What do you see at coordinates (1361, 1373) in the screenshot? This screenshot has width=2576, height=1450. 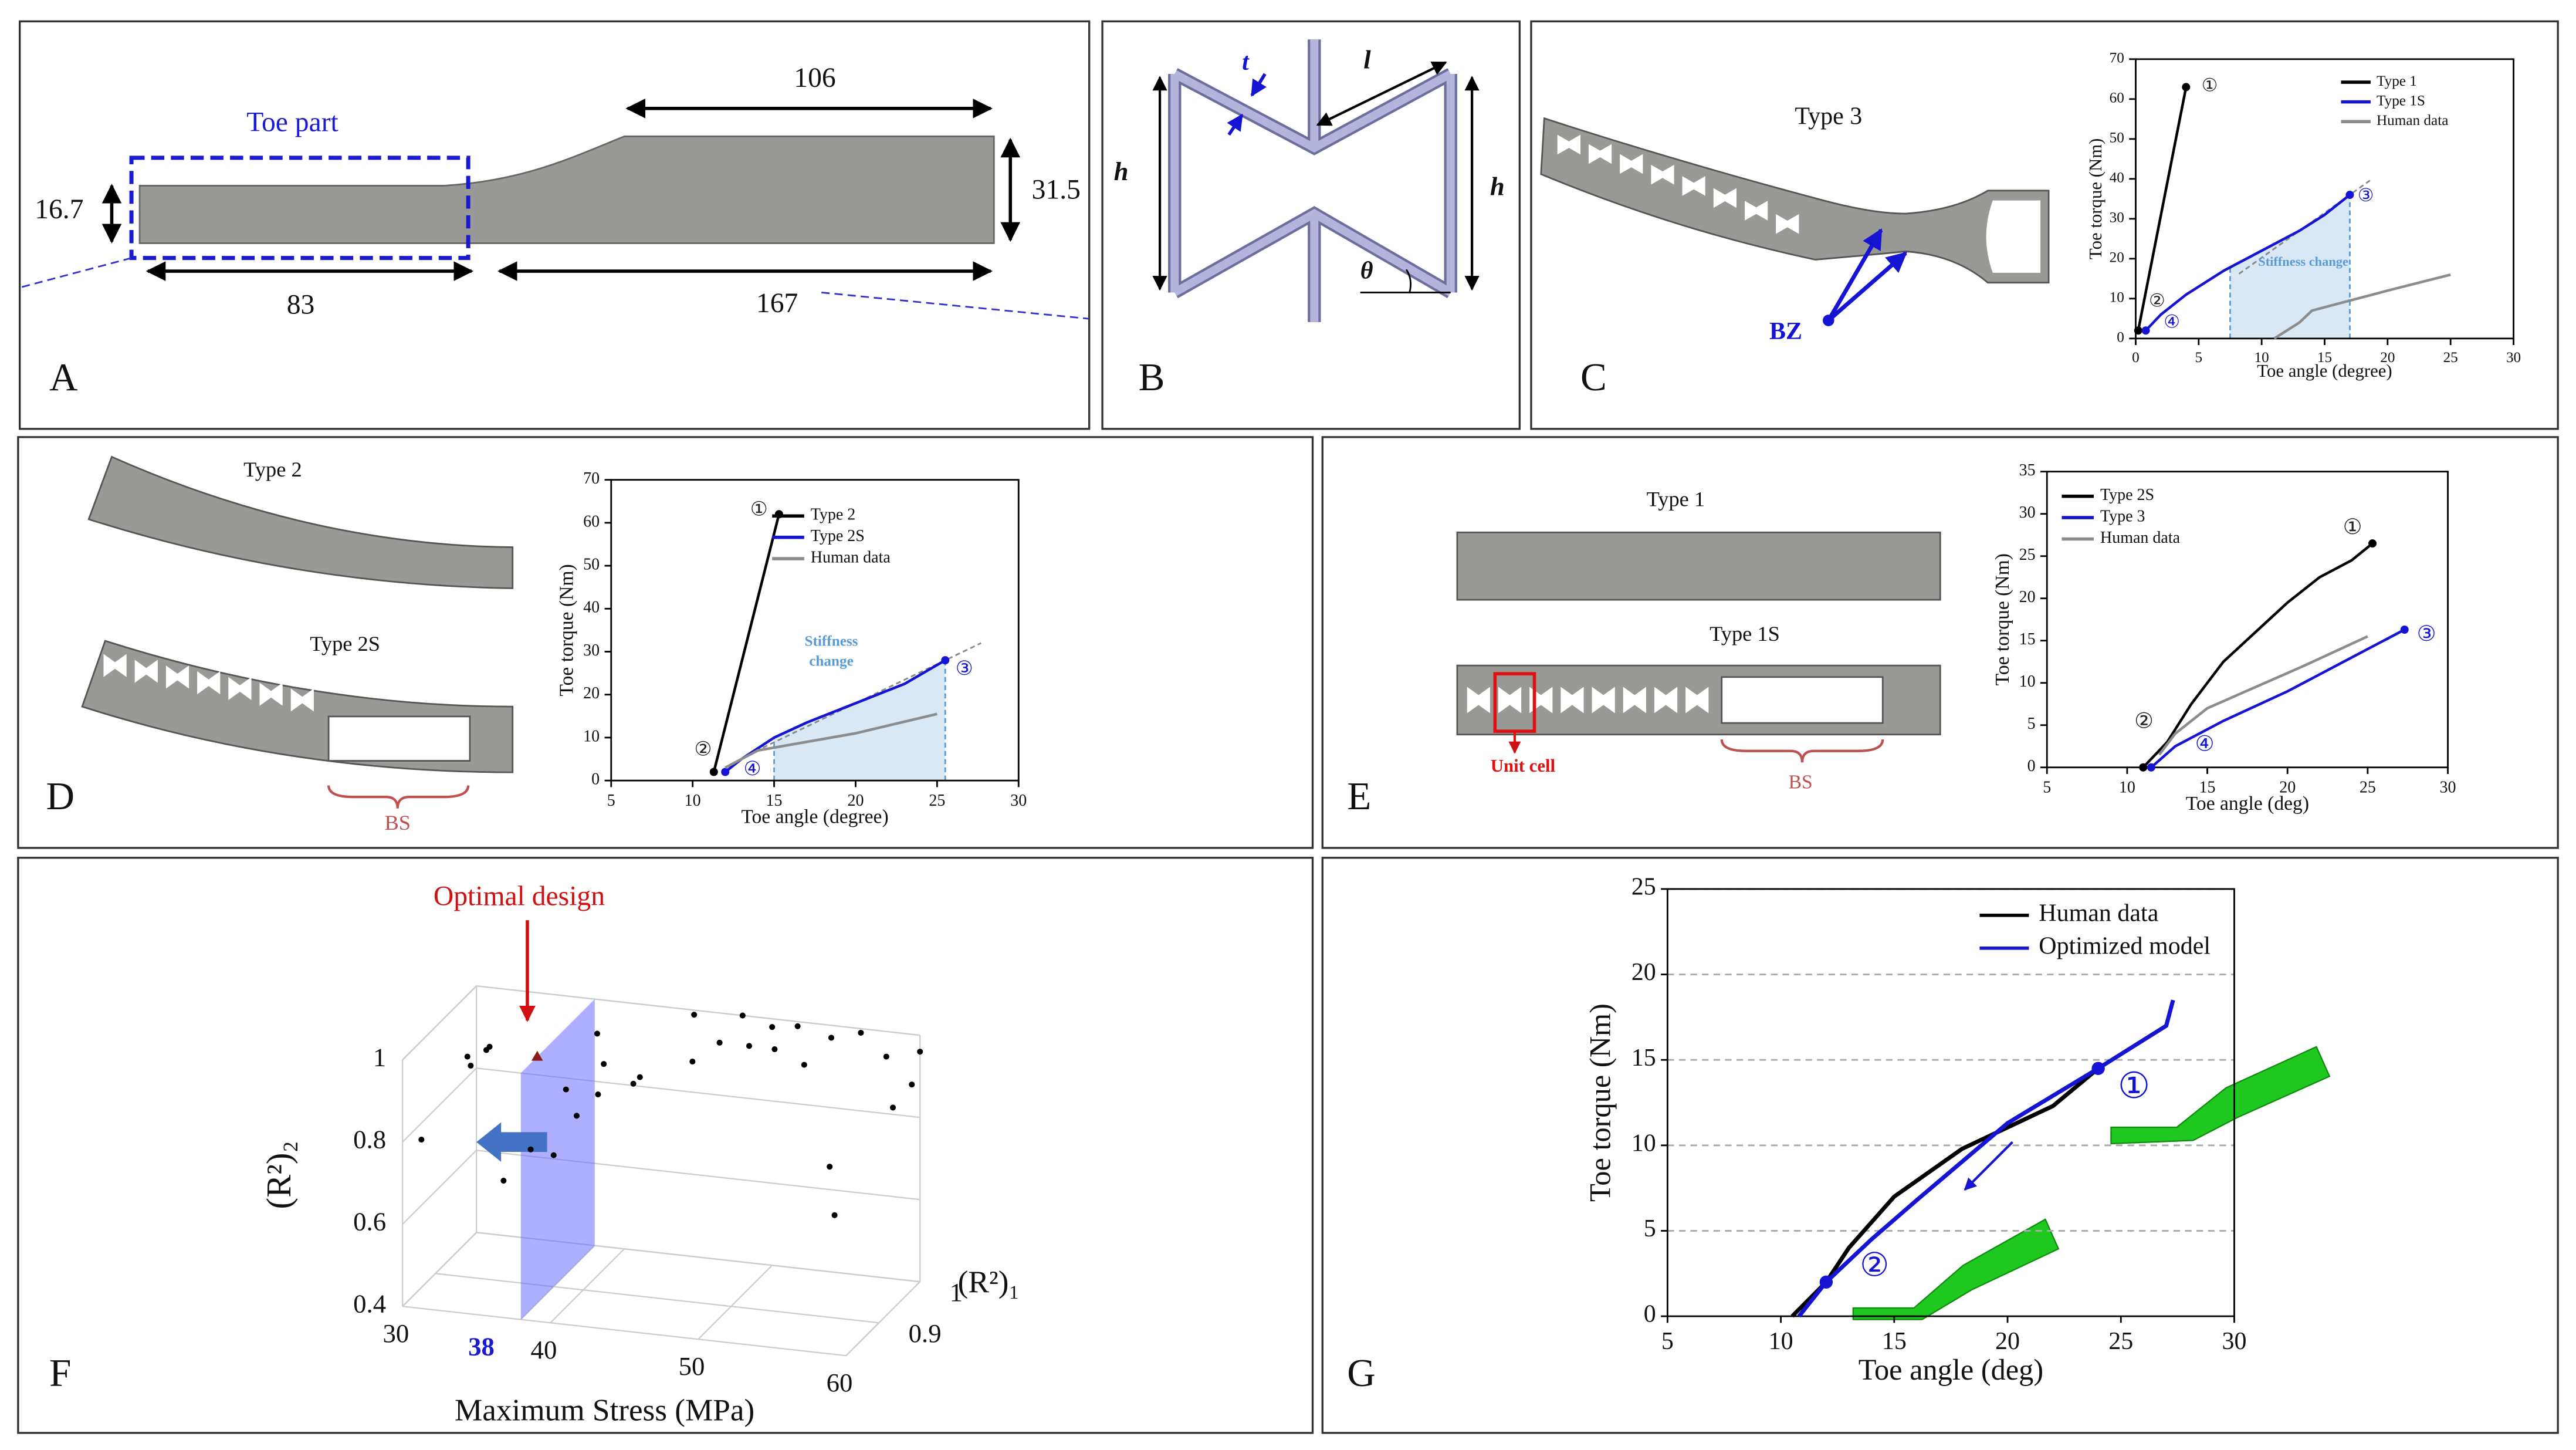 I see `panel-label: G` at bounding box center [1361, 1373].